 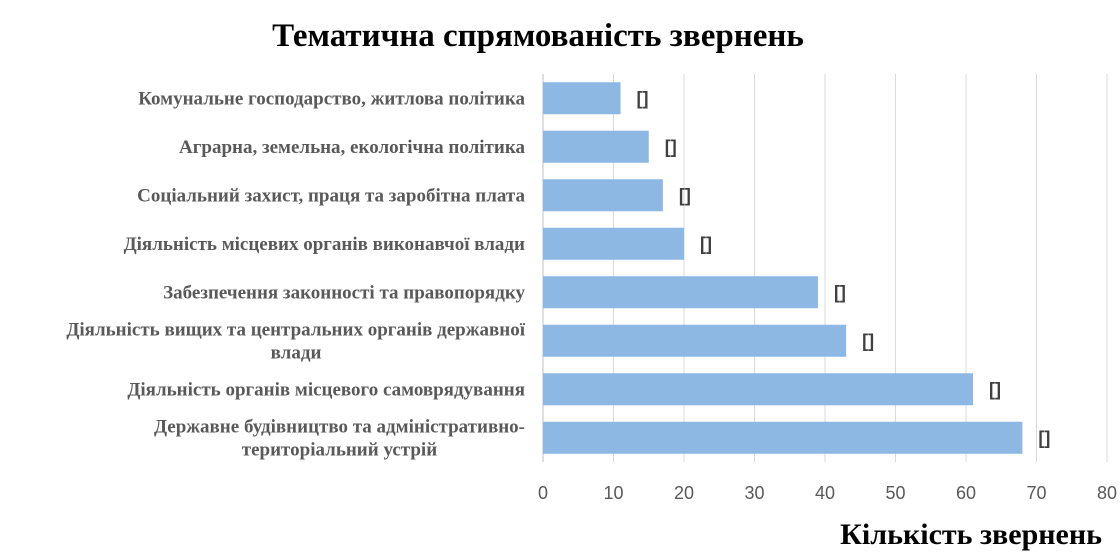 I want to click on x-tick-label: 10, so click(x=613, y=493).